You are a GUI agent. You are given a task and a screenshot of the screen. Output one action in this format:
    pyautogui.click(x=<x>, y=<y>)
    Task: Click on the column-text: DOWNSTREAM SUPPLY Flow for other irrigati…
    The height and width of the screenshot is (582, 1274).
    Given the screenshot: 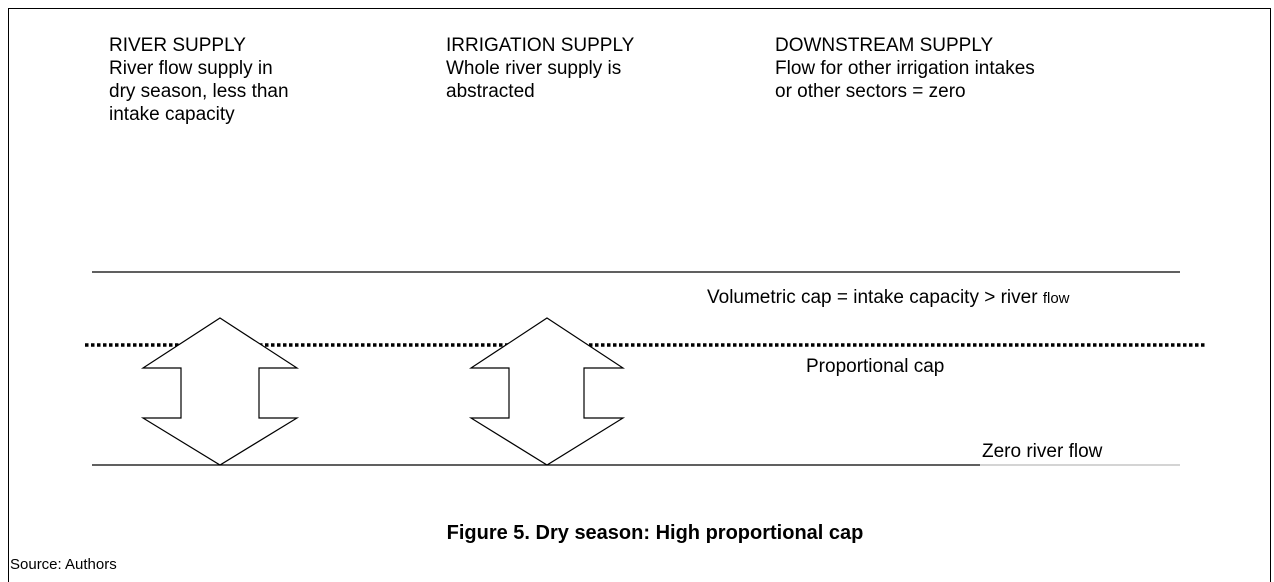 What is the action you would take?
    pyautogui.click(x=905, y=68)
    